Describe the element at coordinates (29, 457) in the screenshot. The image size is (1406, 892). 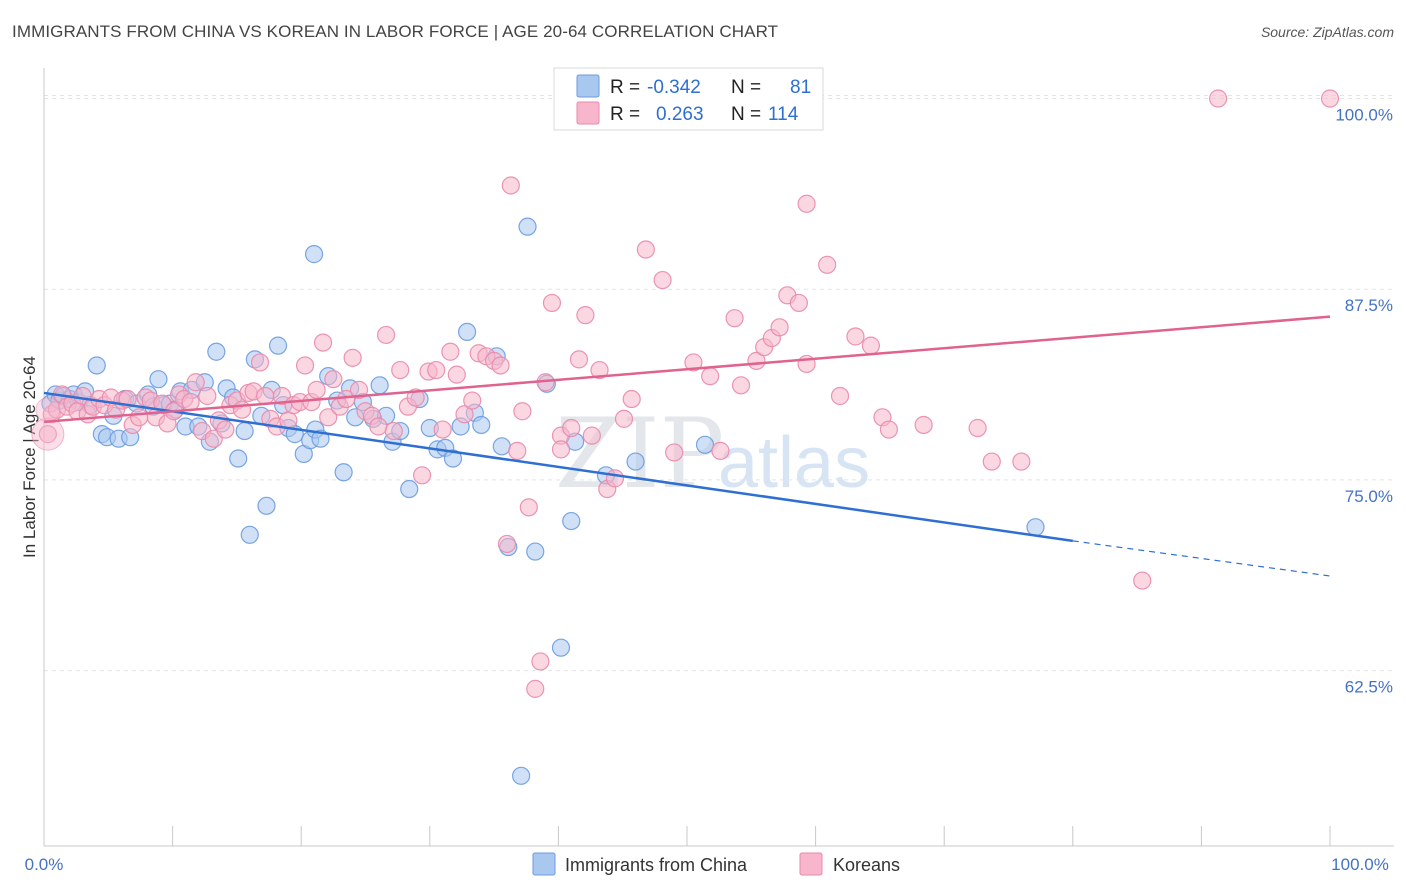
I see `y-axis-label: In Labor Force | Age 20-64` at that location.